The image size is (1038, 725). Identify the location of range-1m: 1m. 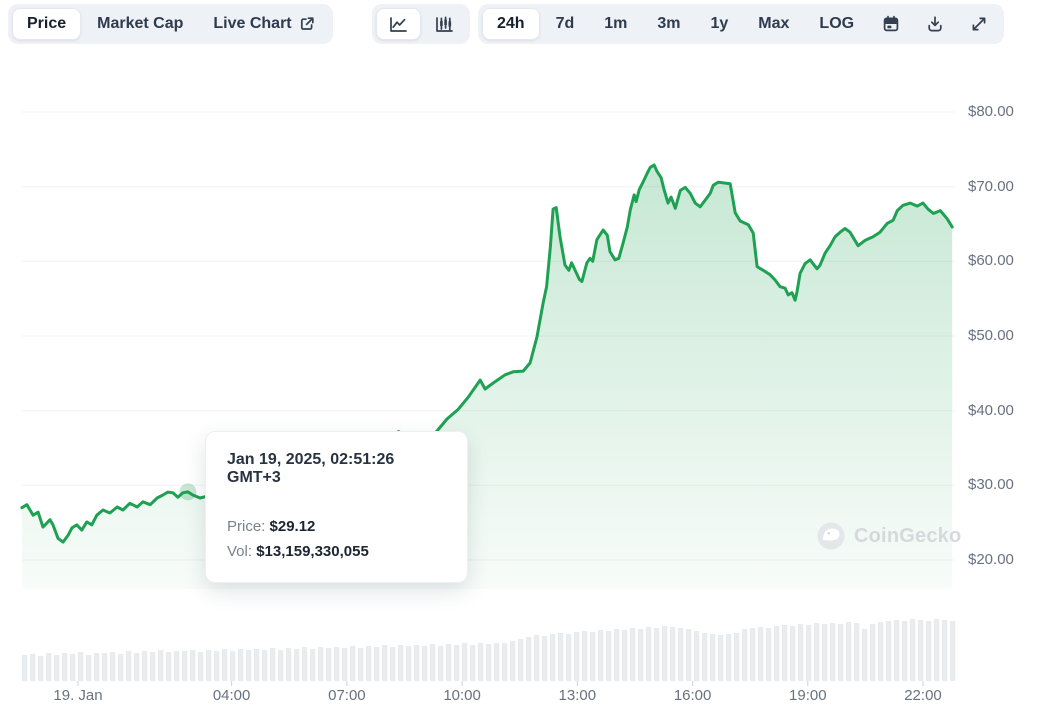
(615, 24).